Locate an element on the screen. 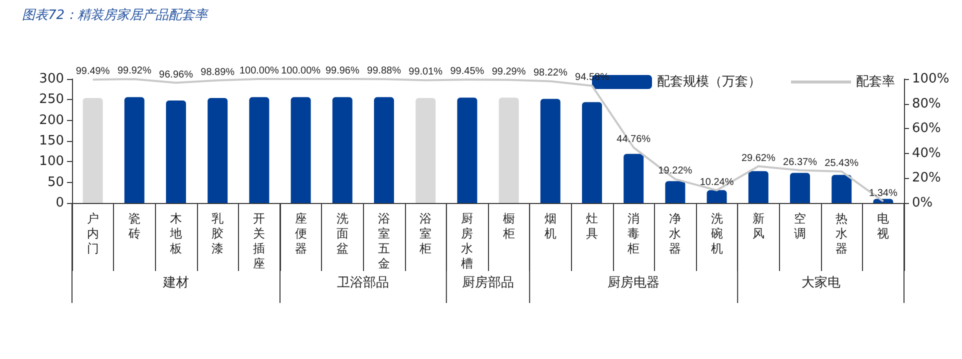 This screenshot has width=962, height=359. x-tick-label: 新风 is located at coordinates (758, 226).